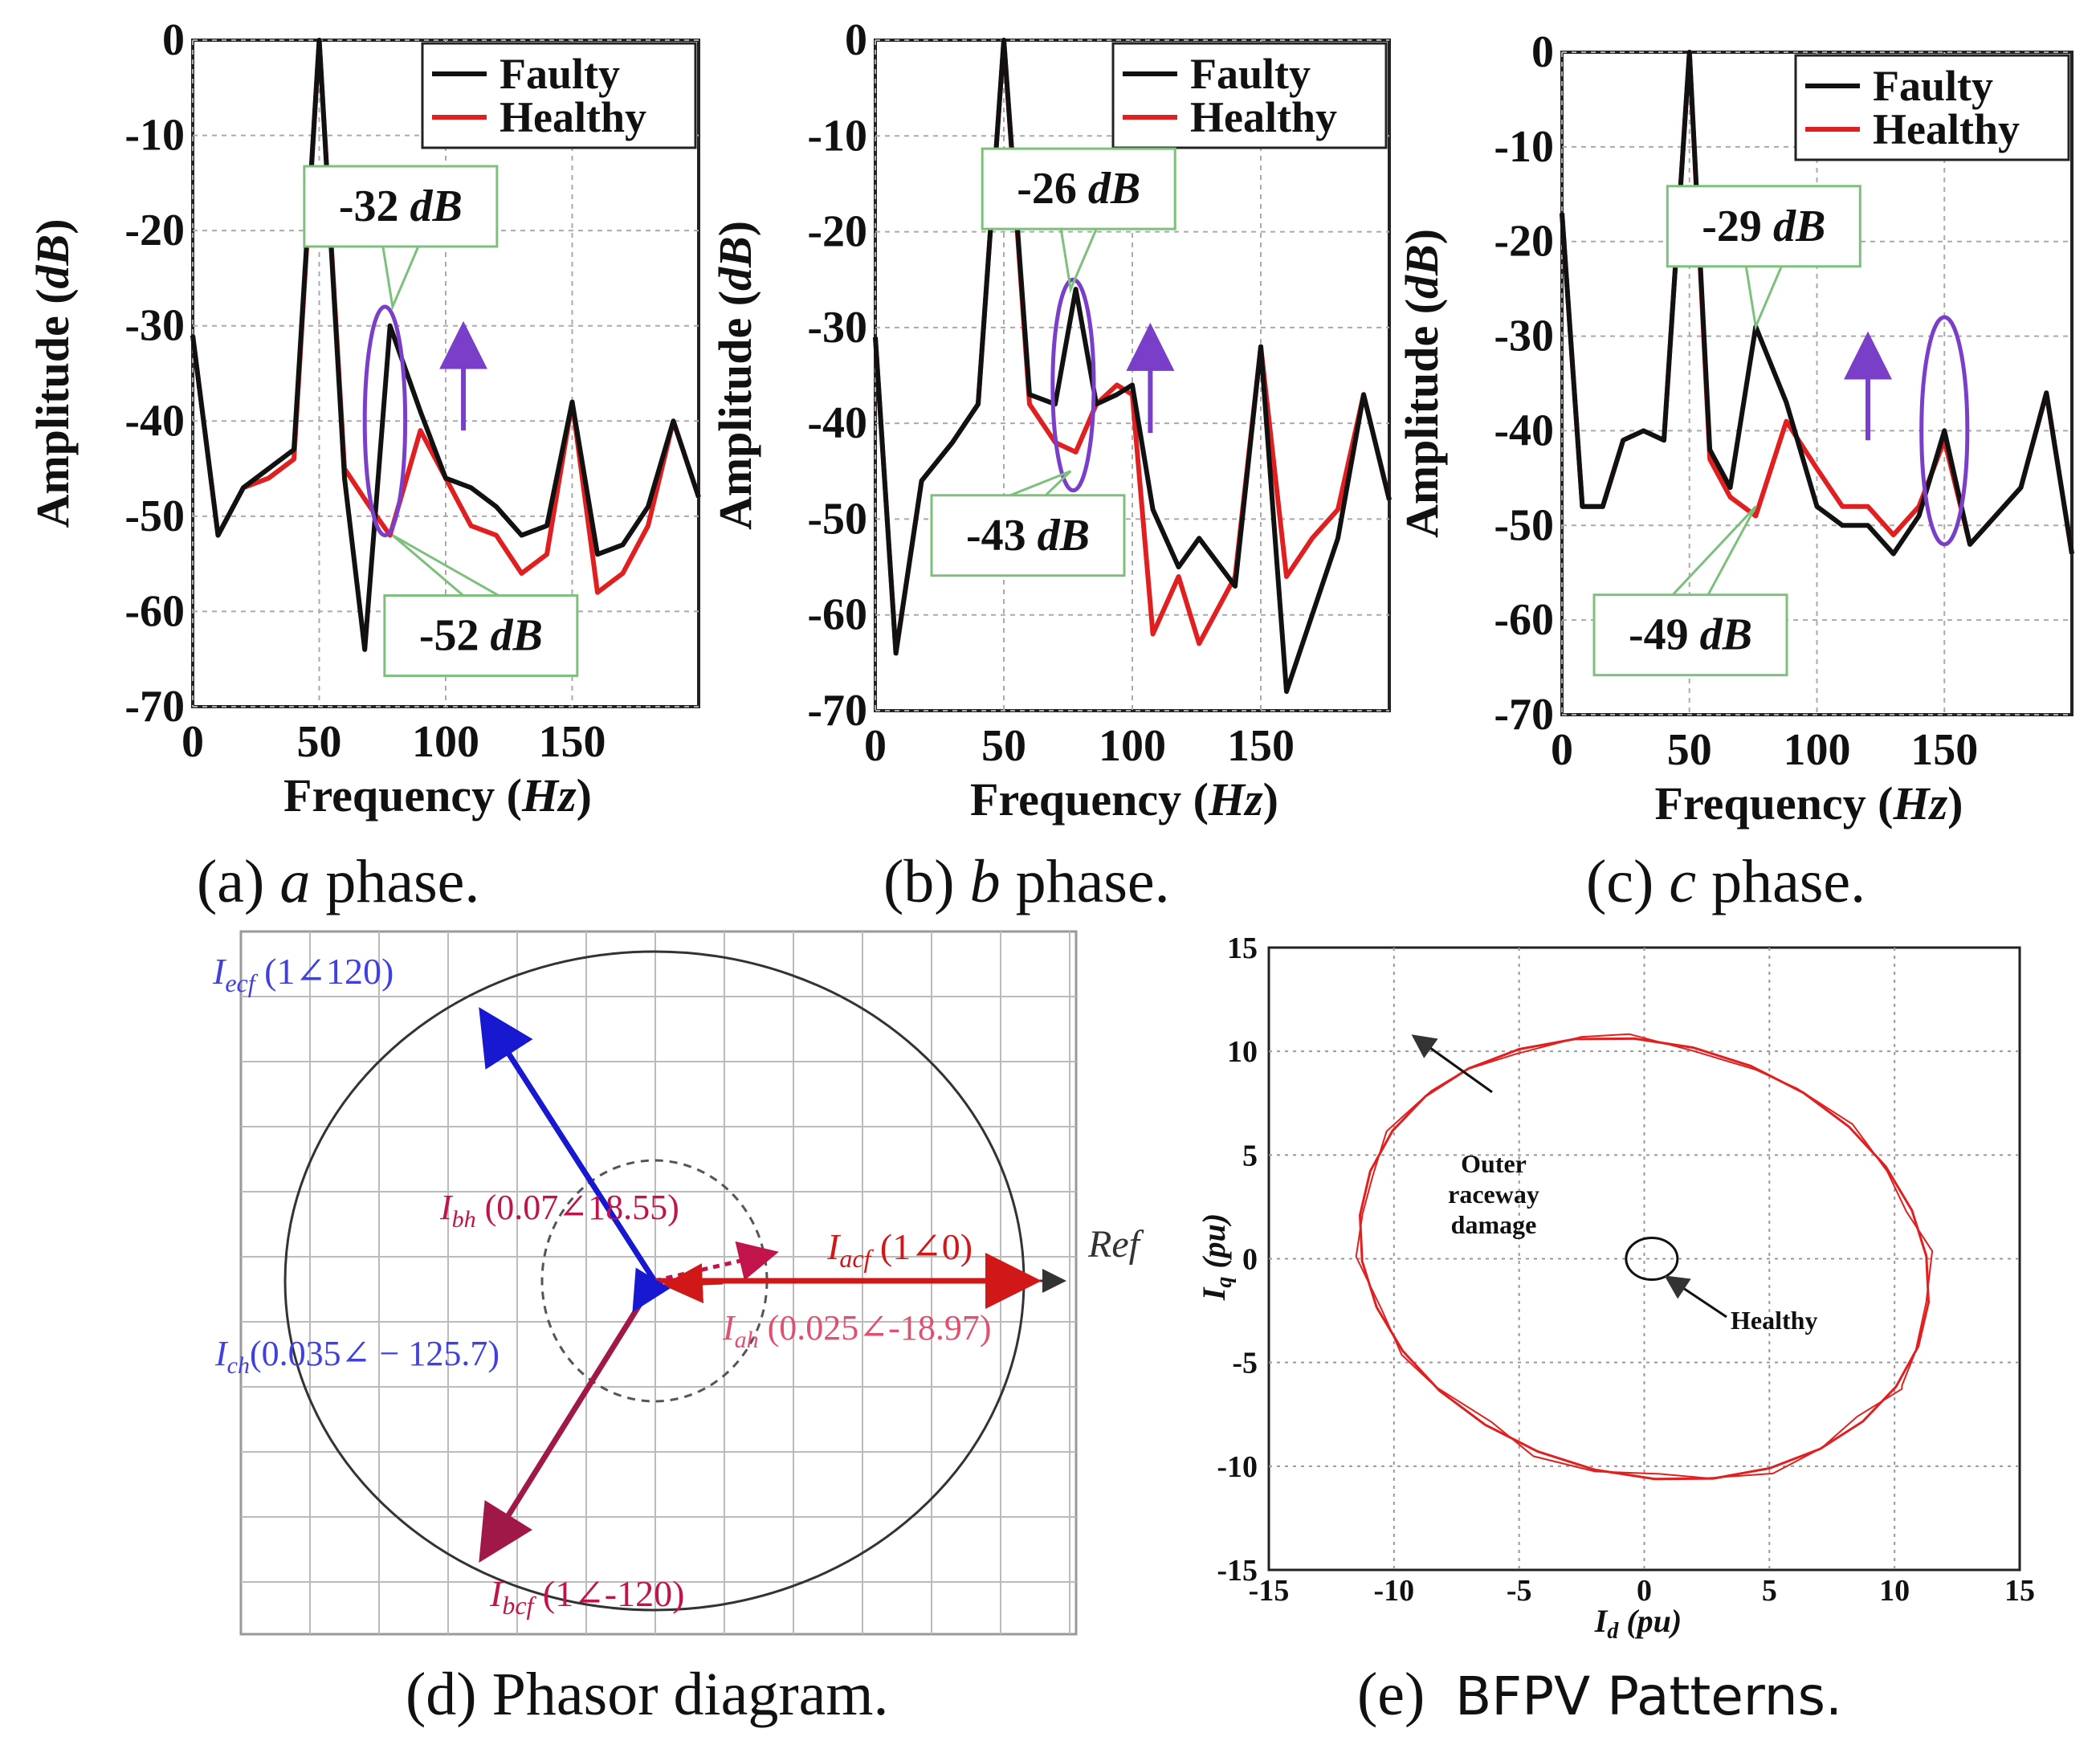  What do you see at coordinates (651, 1290) in the screenshot?
I see `phasor-ch-arrow` at bounding box center [651, 1290].